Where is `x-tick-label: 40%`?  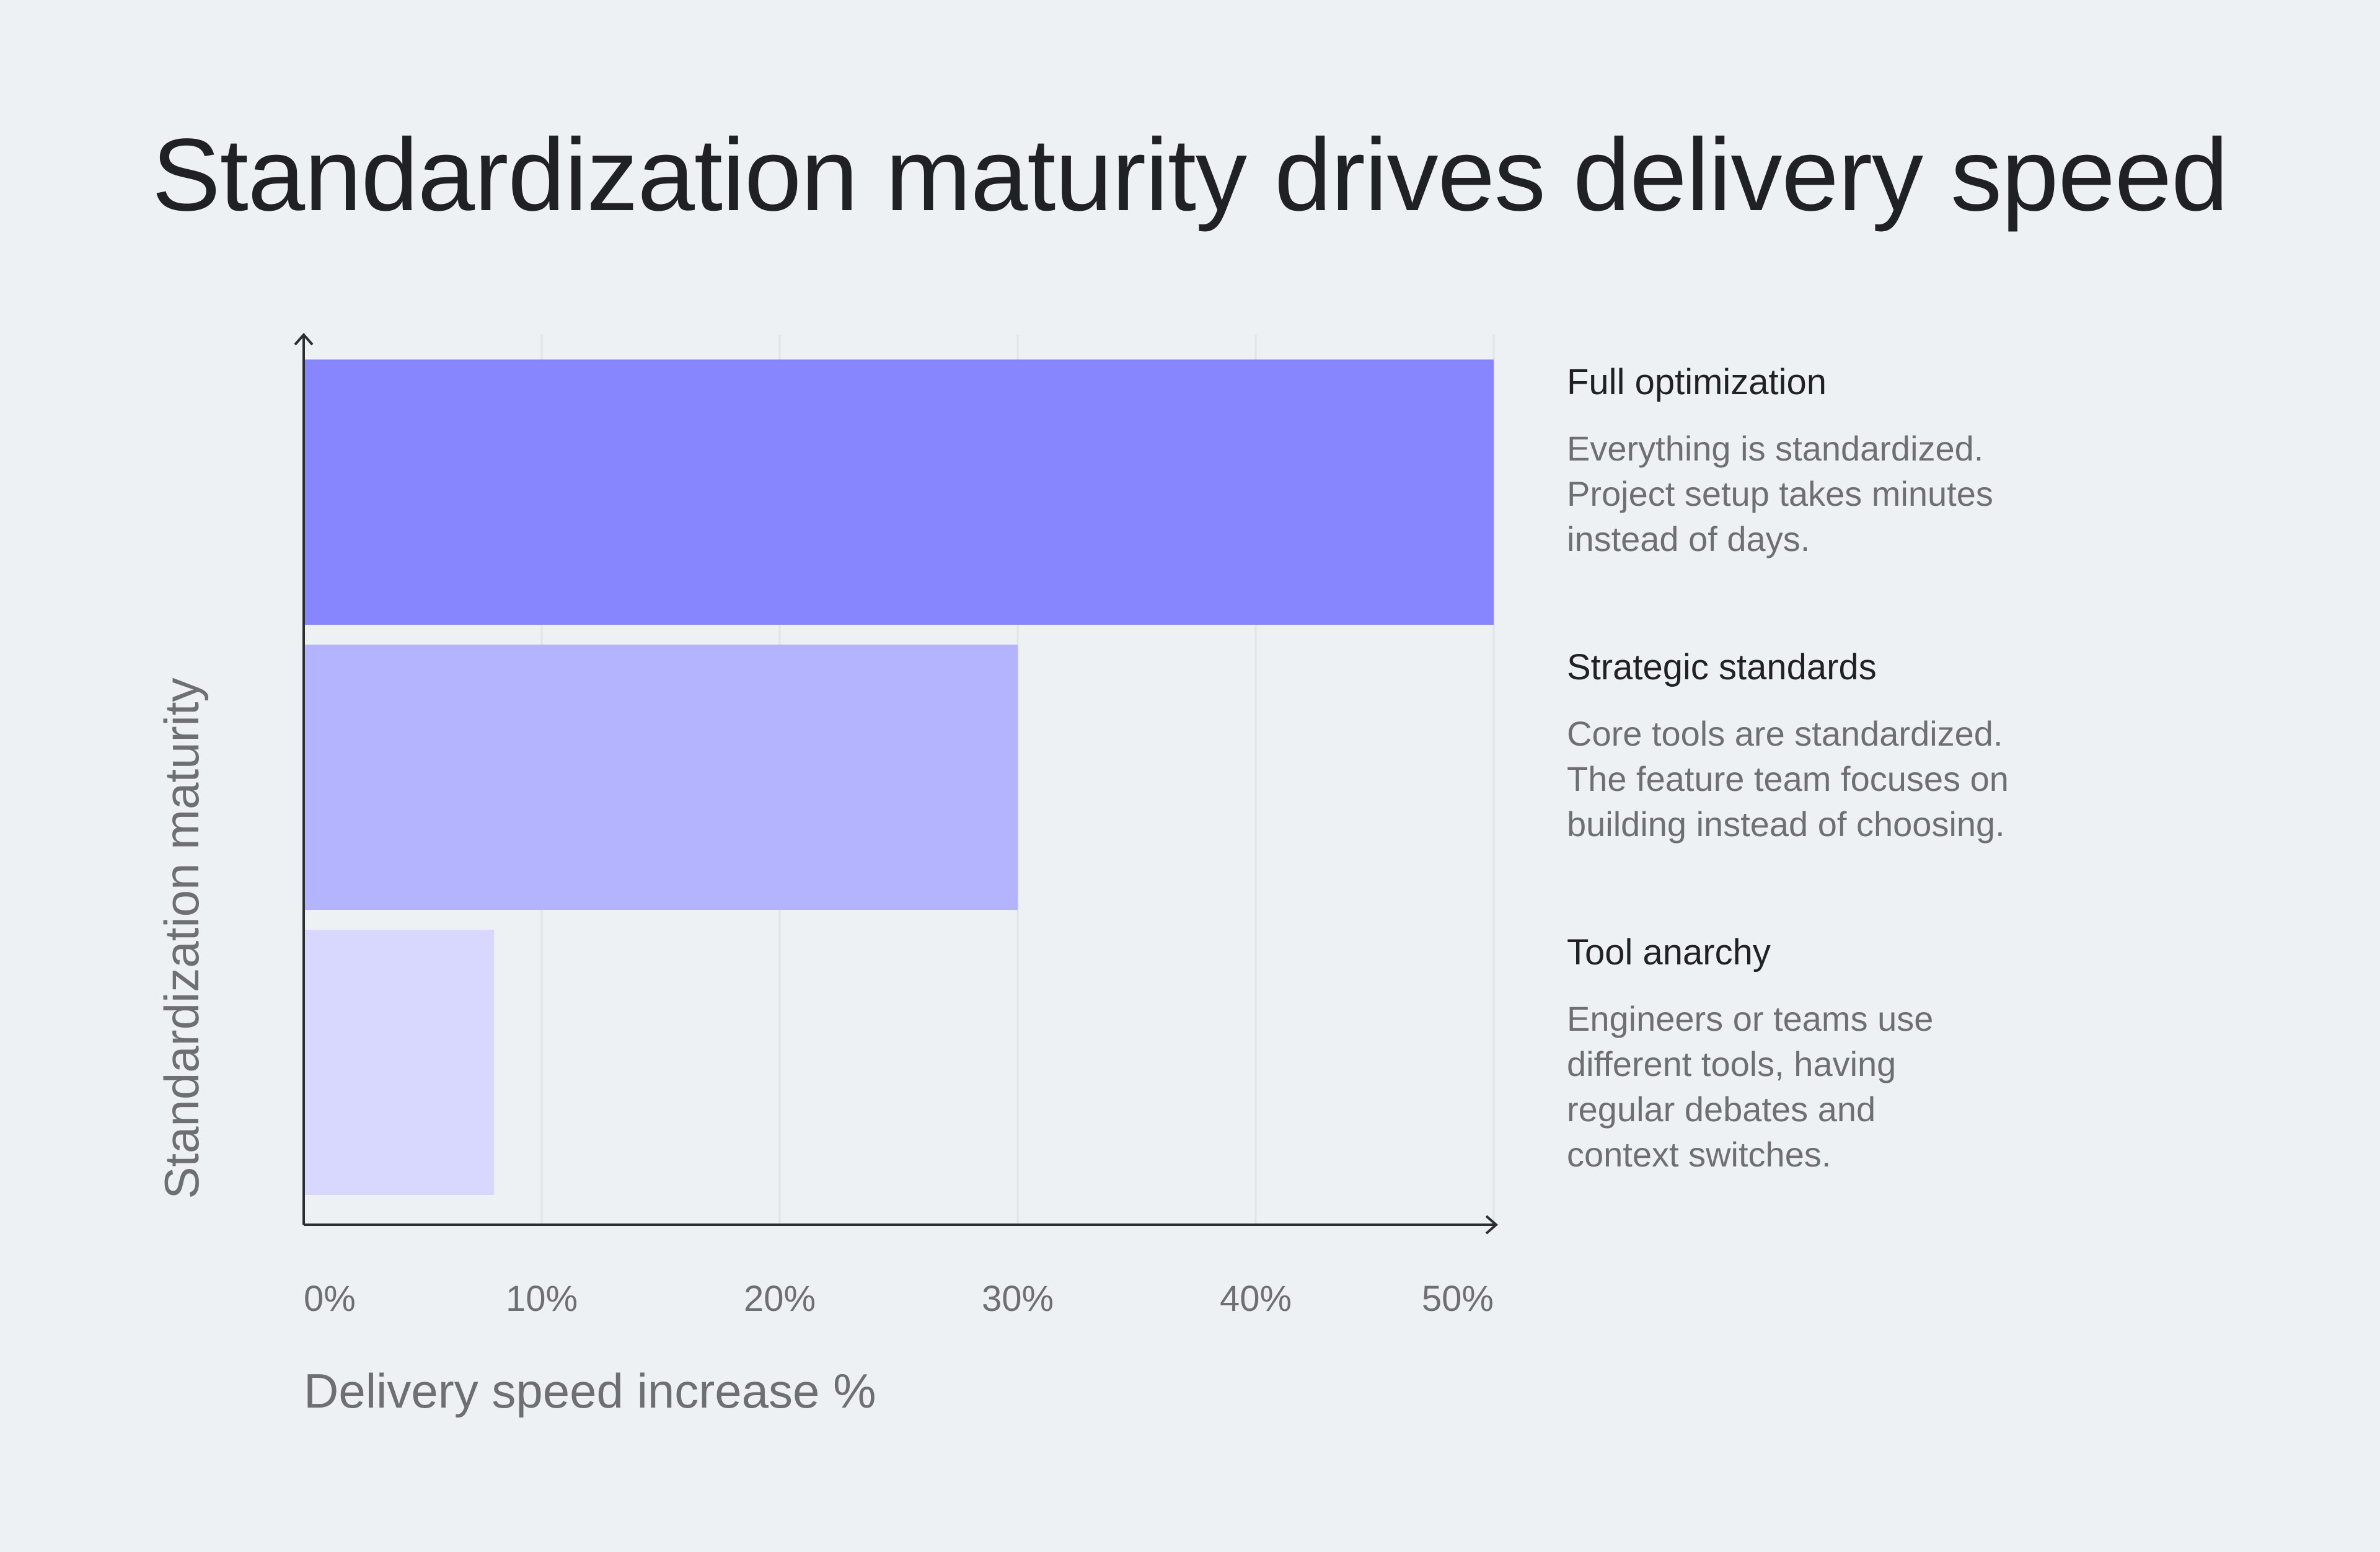
x-tick-label: 40% is located at coordinates (1256, 1299).